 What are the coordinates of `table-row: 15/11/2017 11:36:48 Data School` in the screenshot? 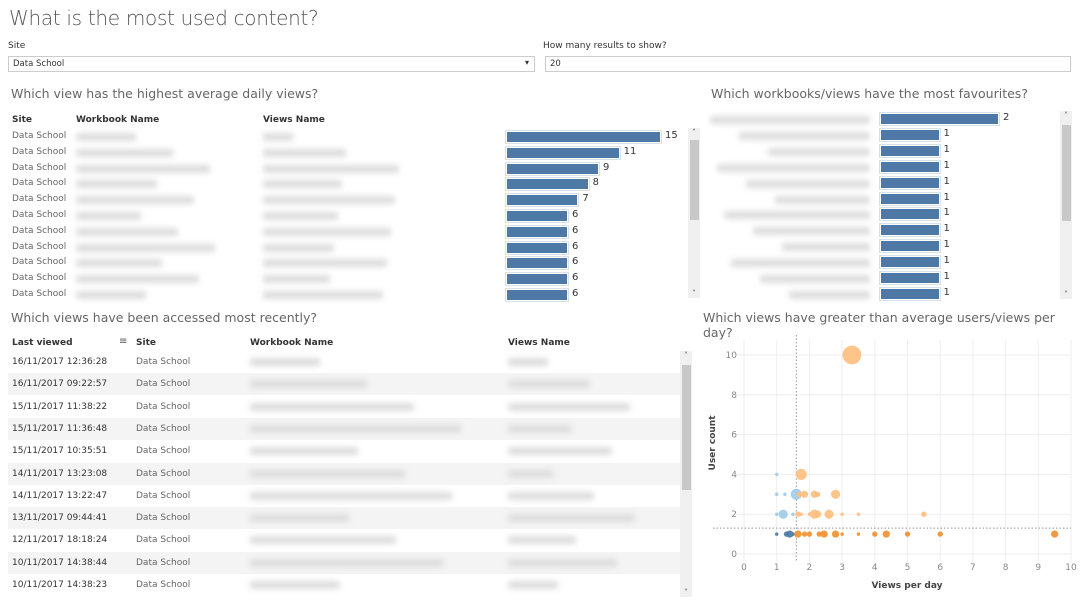 It's located at (344, 428).